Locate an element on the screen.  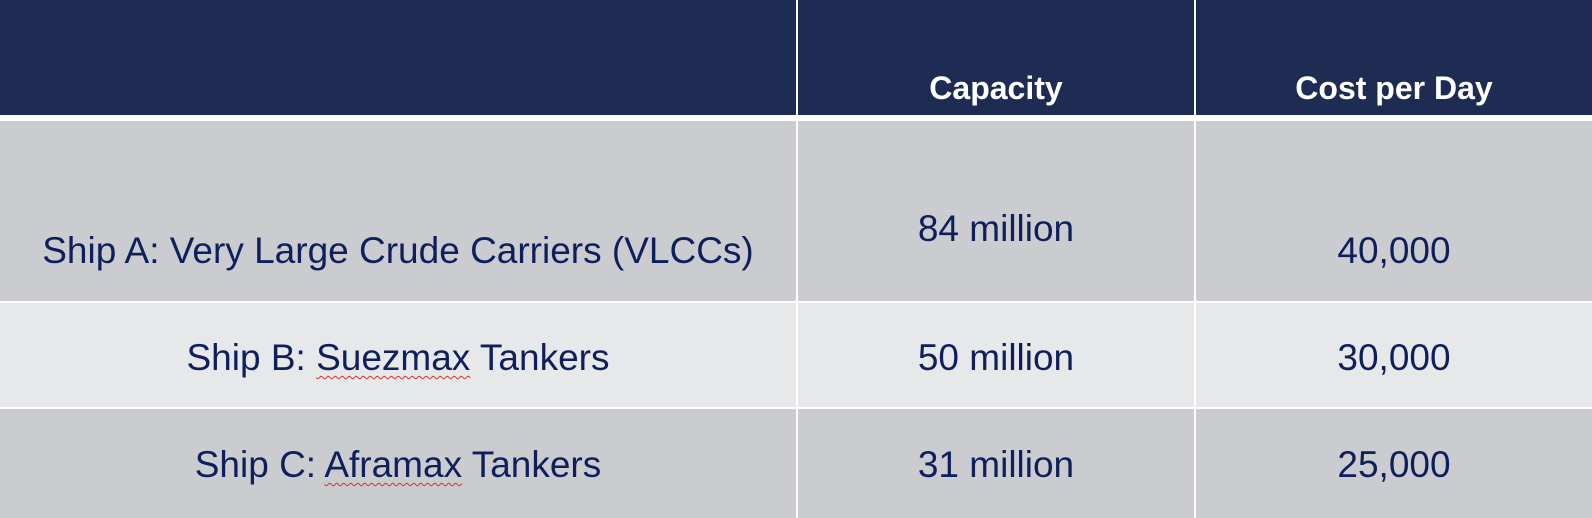
row-c-capacity: 31 million is located at coordinates (996, 464).